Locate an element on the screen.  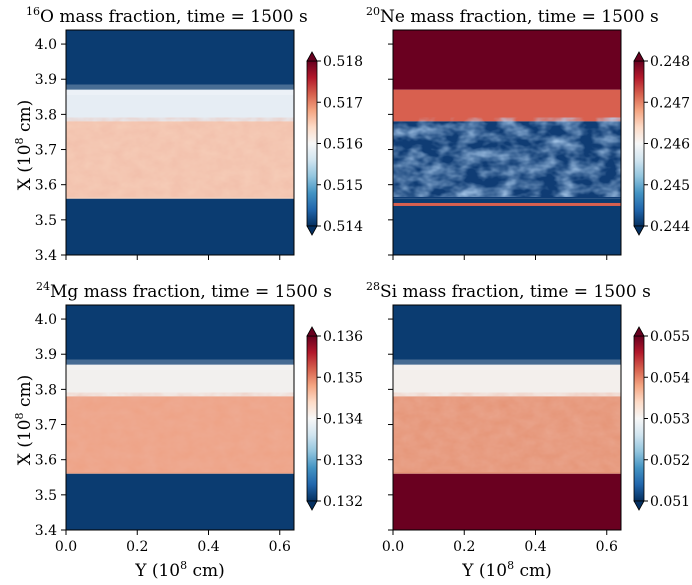
colorbar-extend-top-mg24 is located at coordinates (312, 331).